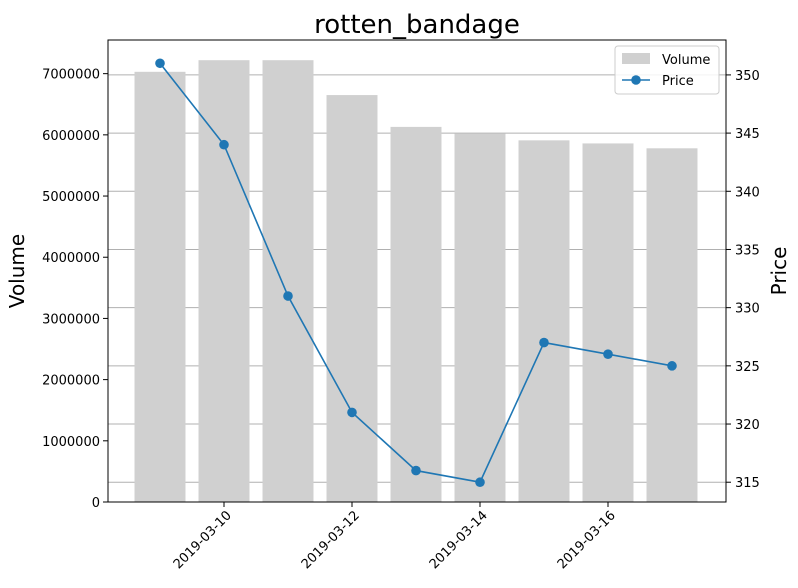 The image size is (798, 588). What do you see at coordinates (17, 271) in the screenshot?
I see `volume-axis-label: Volume` at bounding box center [17, 271].